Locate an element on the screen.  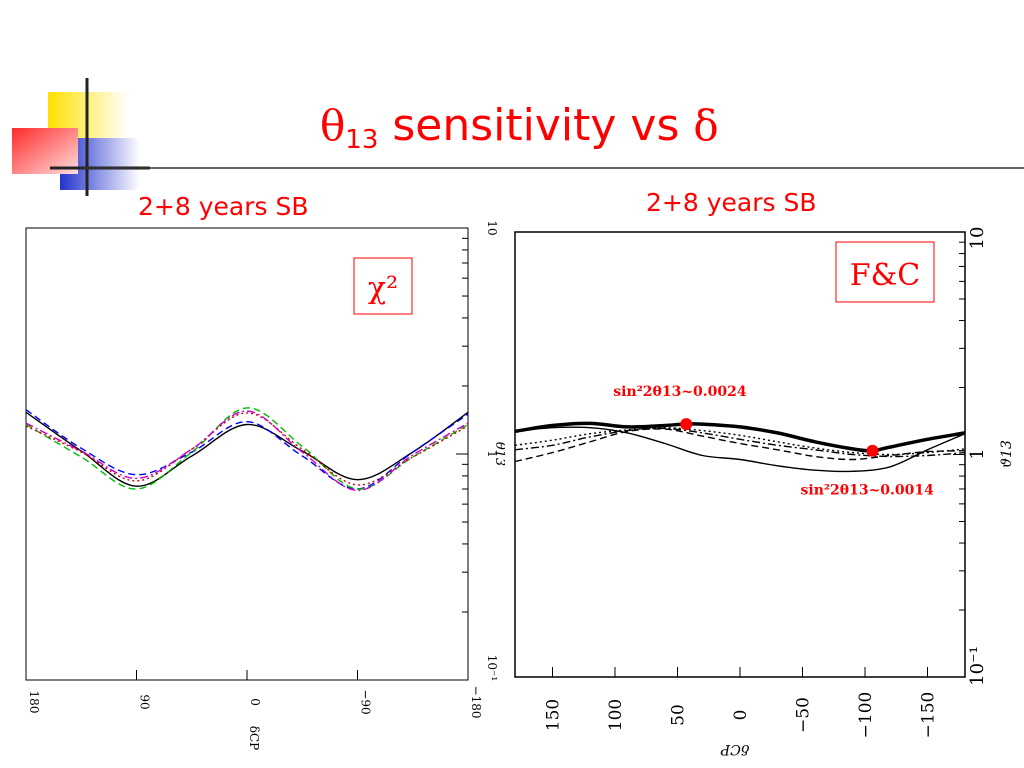
left-xtick-label: −90 is located at coordinates (366, 701).